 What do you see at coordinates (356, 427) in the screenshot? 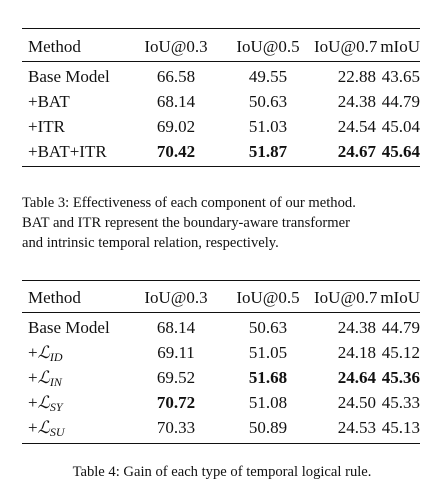
I see `iou07-cell: 24.53` at bounding box center [356, 427].